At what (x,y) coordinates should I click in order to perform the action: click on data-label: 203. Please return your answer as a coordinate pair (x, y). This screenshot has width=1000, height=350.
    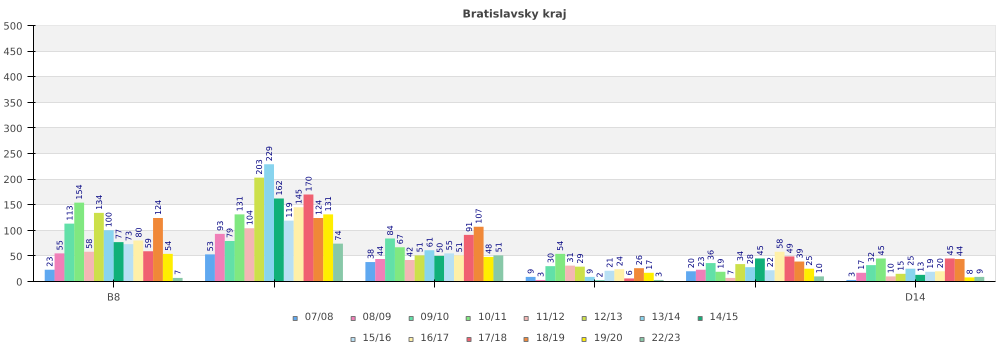
    Looking at the image, I should click on (259, 167).